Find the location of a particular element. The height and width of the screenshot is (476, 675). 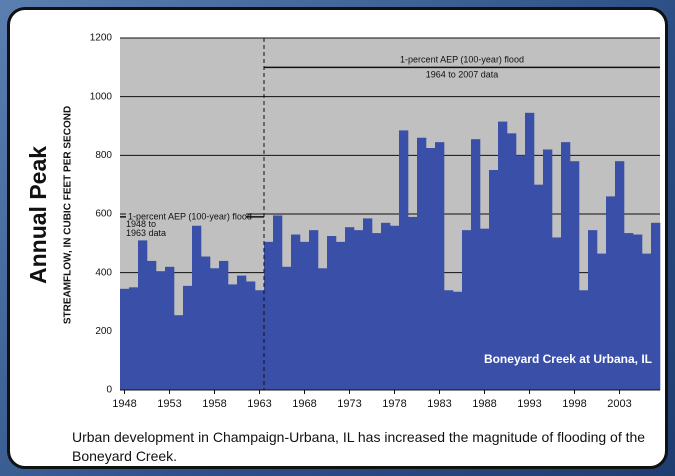

x-tick-label: 1958 is located at coordinates (214, 404).